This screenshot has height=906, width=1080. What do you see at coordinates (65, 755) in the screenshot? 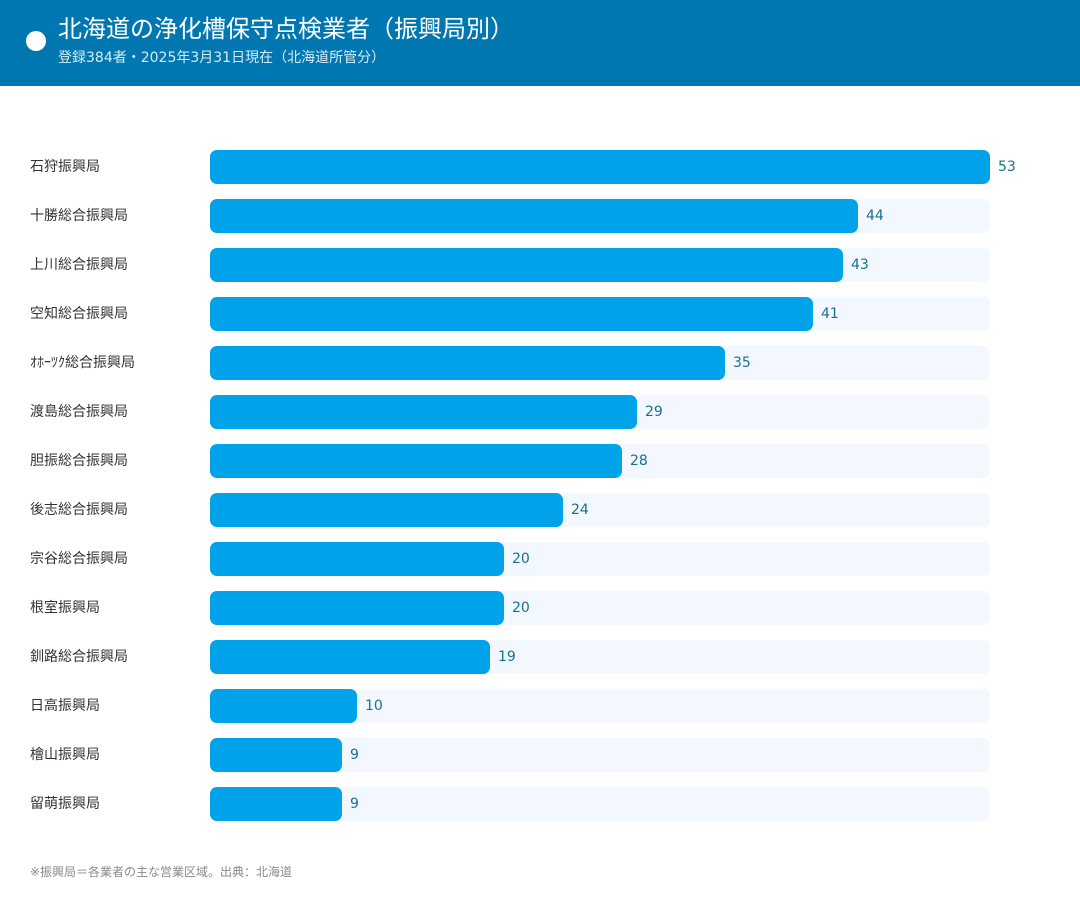
I see `category-label: 檜山振興局` at bounding box center [65, 755].